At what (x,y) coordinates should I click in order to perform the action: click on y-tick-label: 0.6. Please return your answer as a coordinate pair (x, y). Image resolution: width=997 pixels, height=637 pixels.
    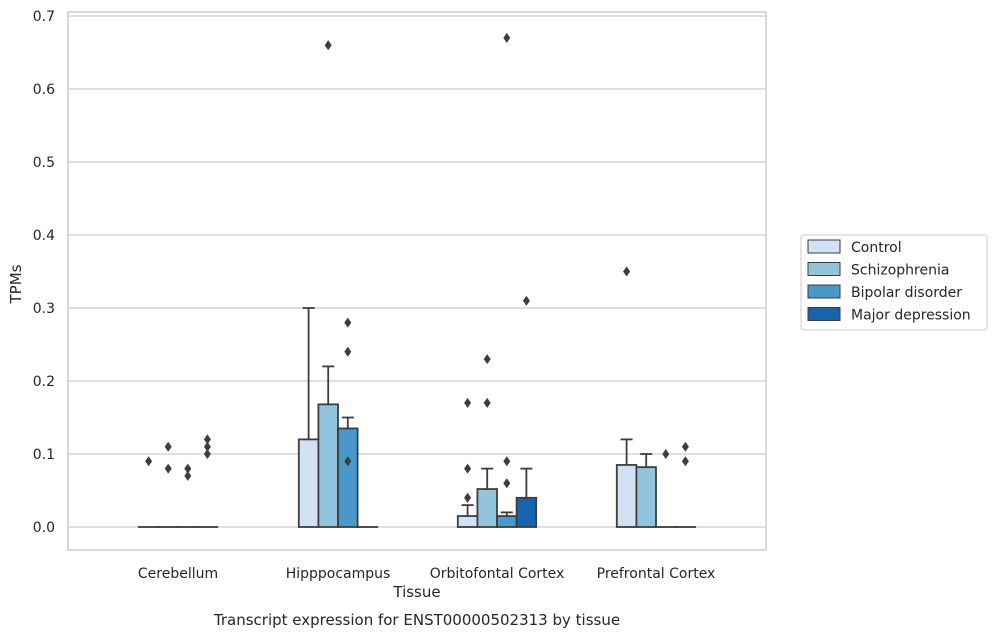
    Looking at the image, I should click on (44, 90).